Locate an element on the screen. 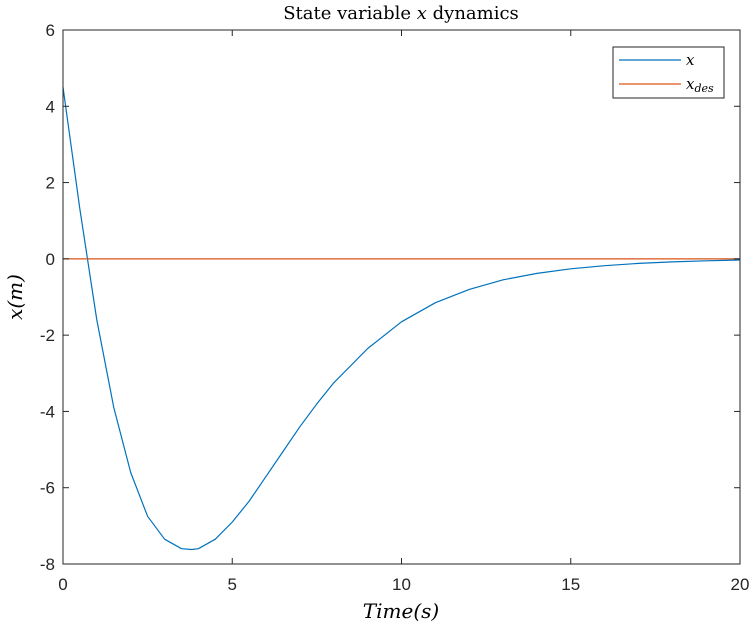 The image size is (753, 628). y-tick-label: -4 is located at coordinates (47, 411).